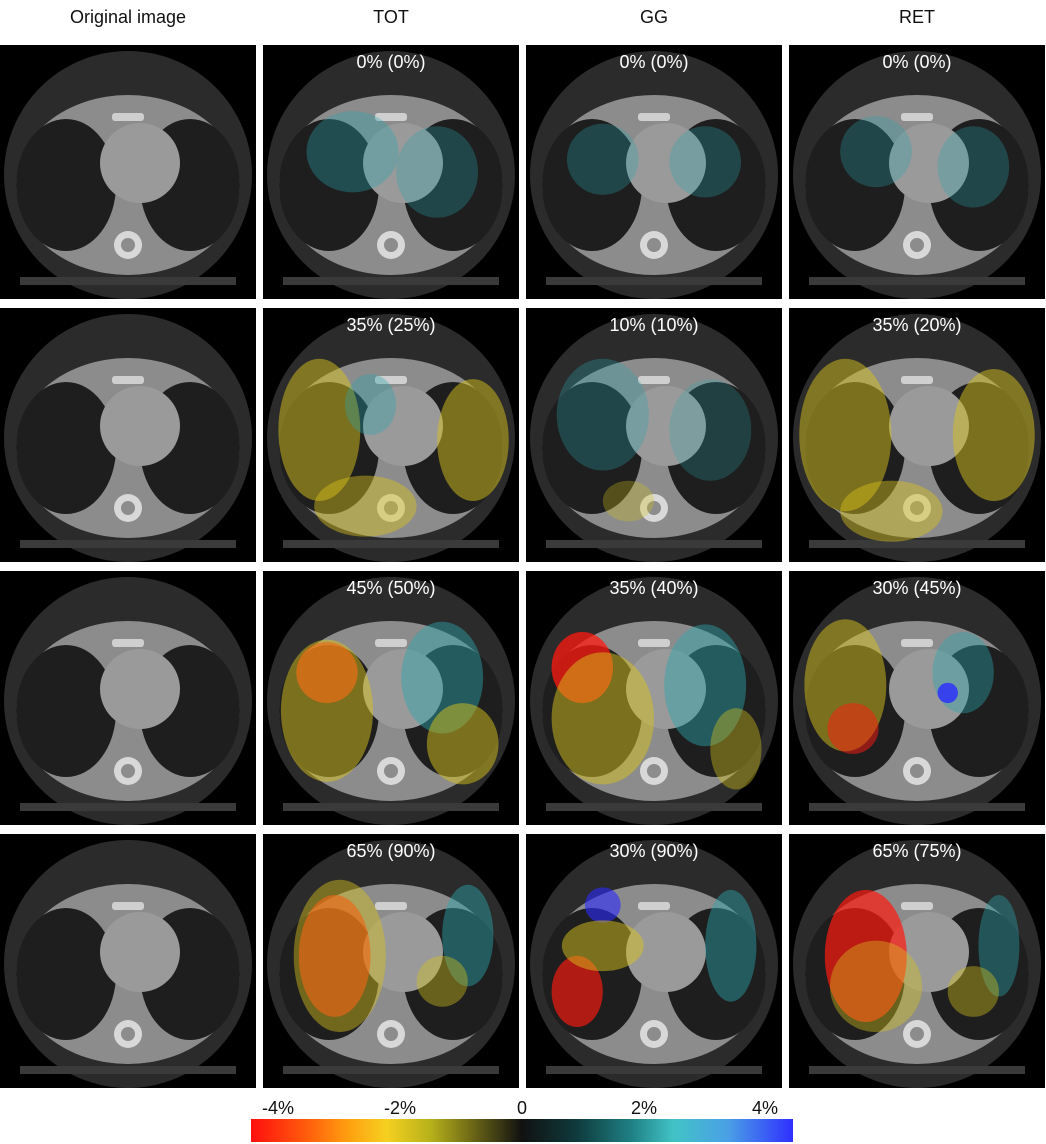  I want to click on percentage-label: 45% (50%), so click(391, 588).